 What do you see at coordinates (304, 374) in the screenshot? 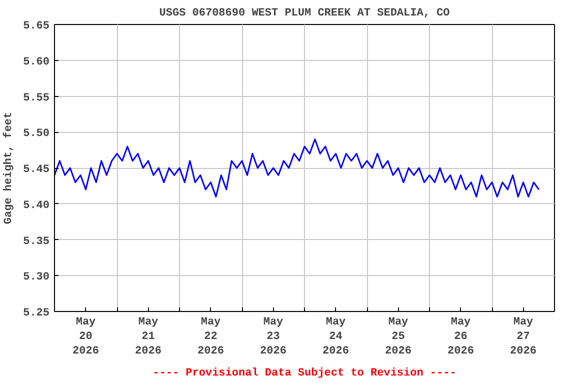
I see `text: ---- Provisional Data Subject to Revision ----` at bounding box center [304, 374].